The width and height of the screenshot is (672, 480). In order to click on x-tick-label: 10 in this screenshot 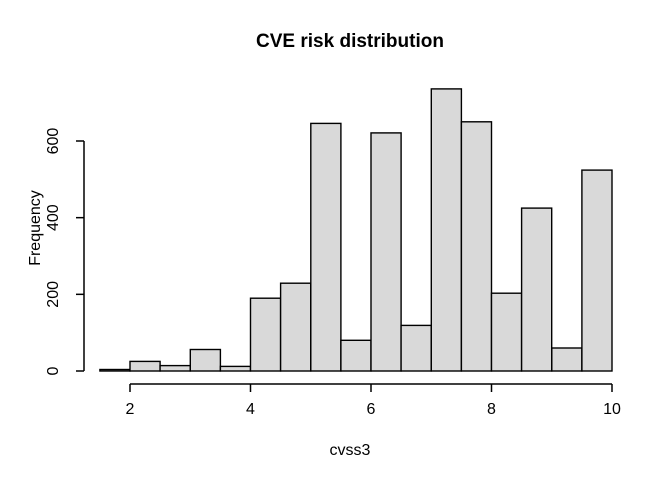, I will do `click(612, 409)`.